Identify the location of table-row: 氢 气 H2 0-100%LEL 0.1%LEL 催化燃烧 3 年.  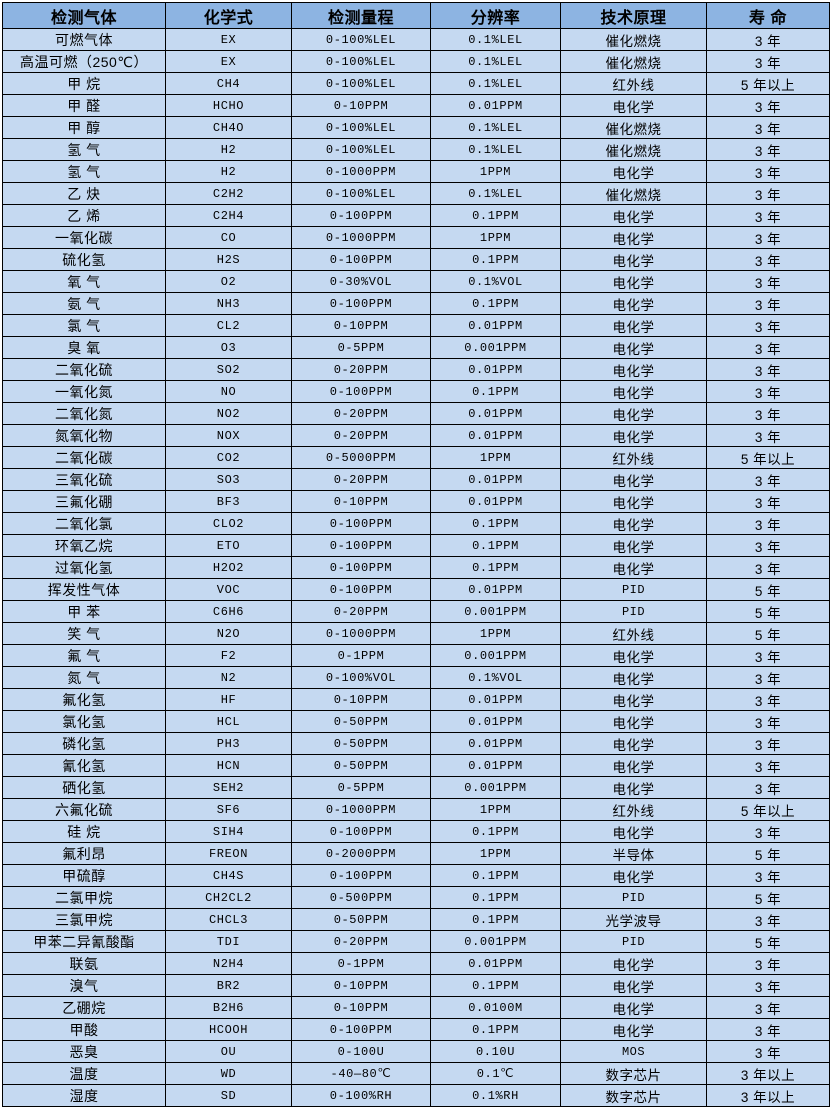
(416, 149).